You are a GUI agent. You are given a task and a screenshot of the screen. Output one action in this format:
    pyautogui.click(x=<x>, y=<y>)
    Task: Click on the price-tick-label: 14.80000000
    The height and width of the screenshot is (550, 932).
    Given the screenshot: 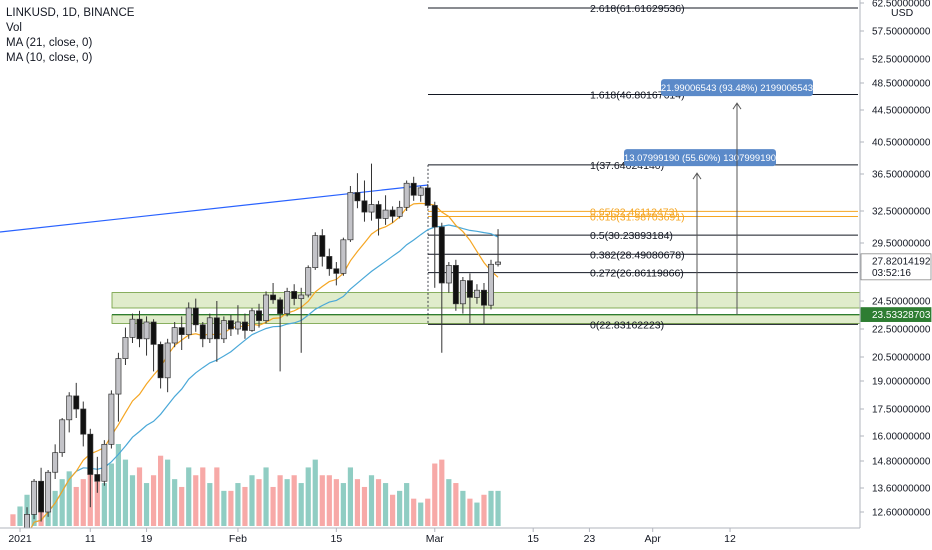 What is the action you would take?
    pyautogui.click(x=901, y=462)
    